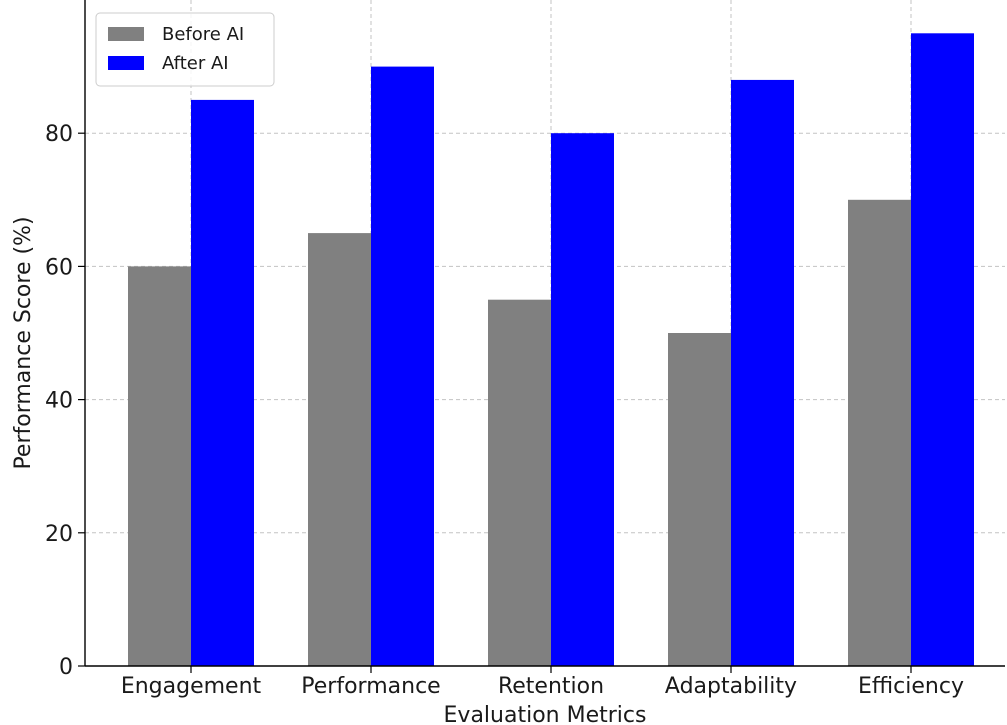  Describe the element at coordinates (911, 686) in the screenshot. I see `x-tick-label: Efficiency` at that location.